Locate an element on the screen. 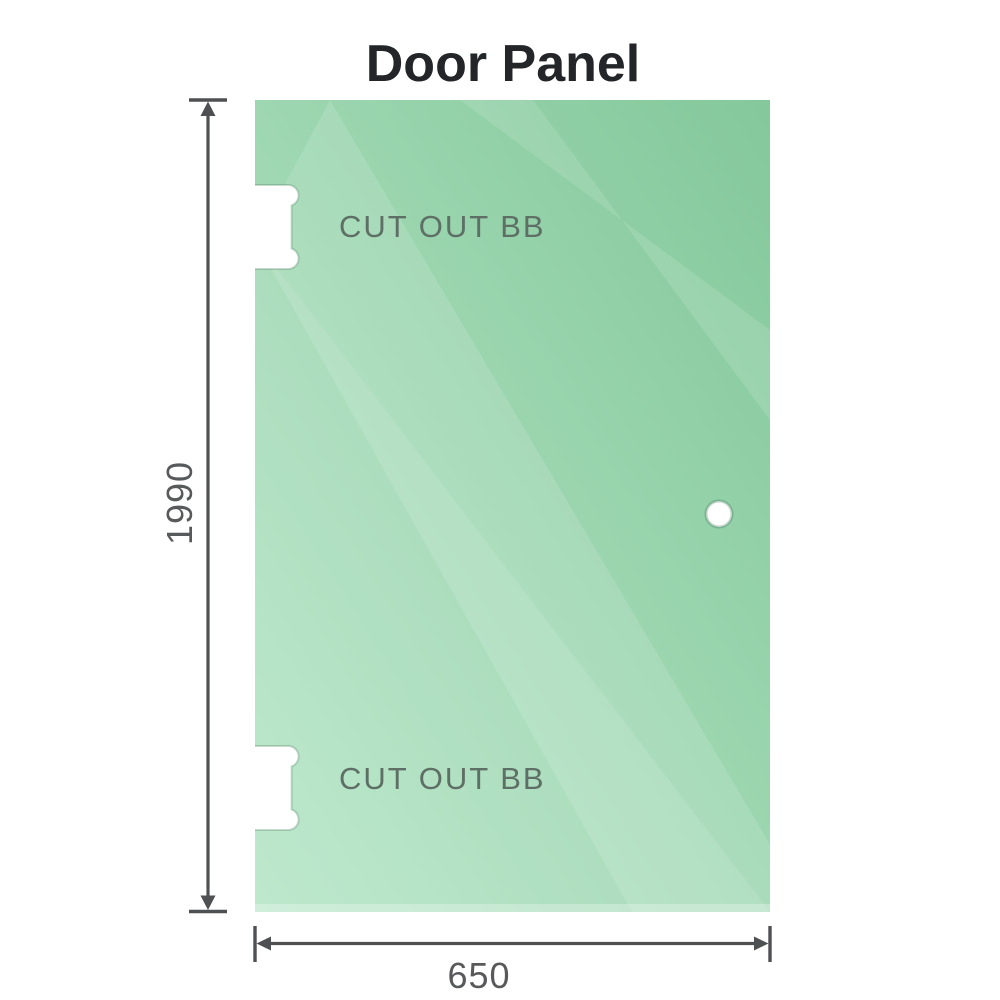  width-dimension is located at coordinates (512, 944).